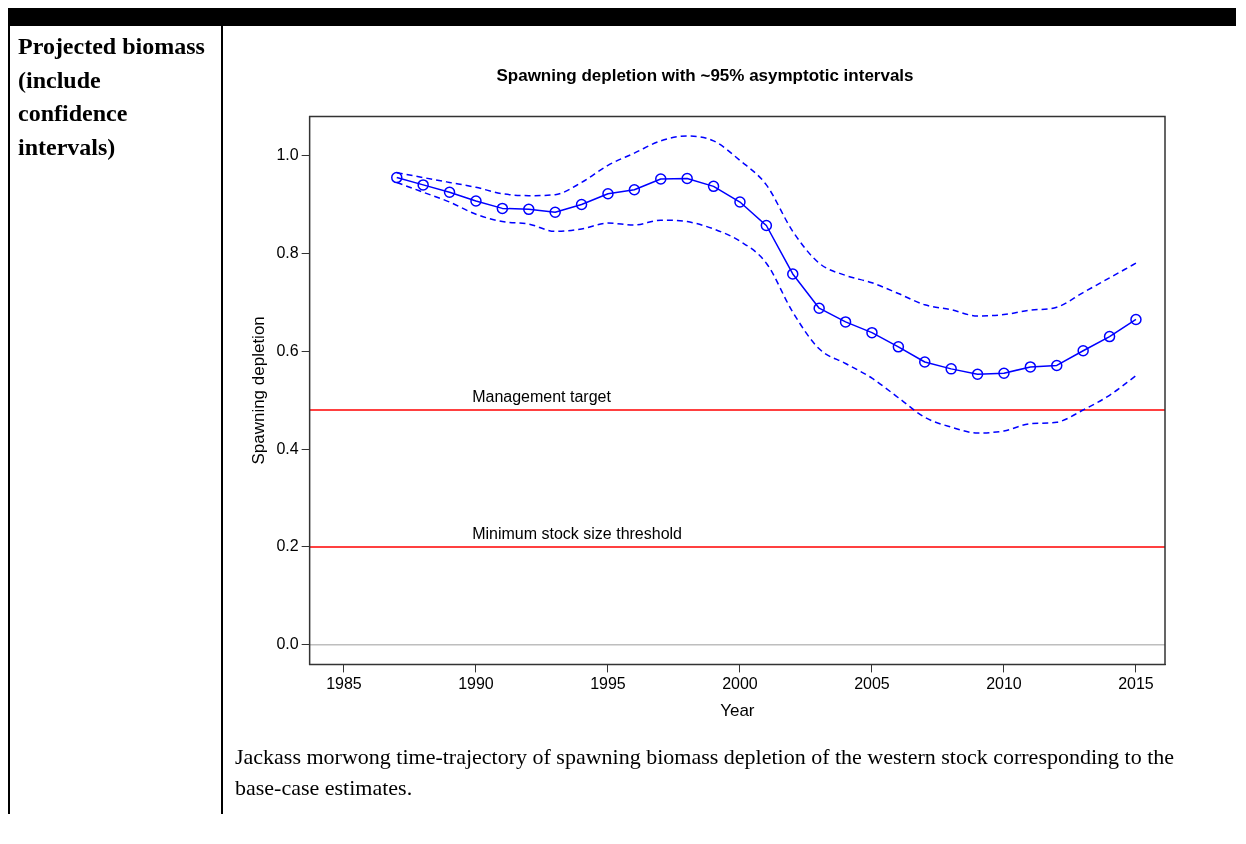  What do you see at coordinates (1136, 684) in the screenshot?
I see `x-tick-label: 2015` at bounding box center [1136, 684].